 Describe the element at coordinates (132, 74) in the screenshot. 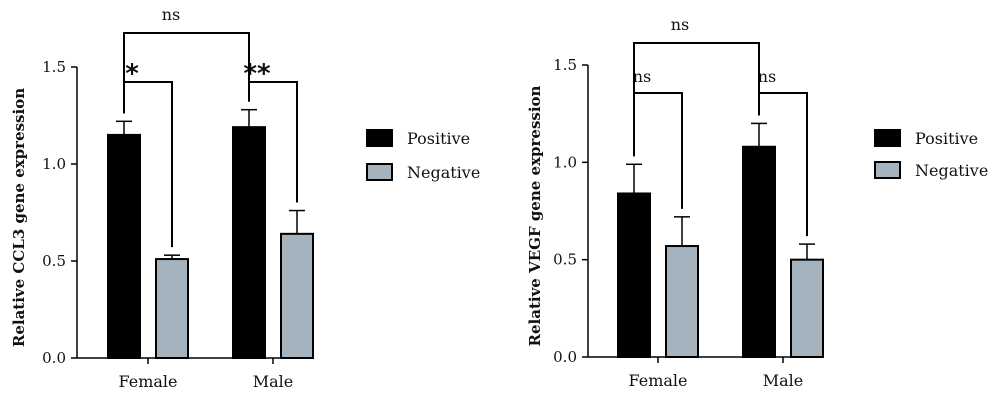

I see `significance-label: *` at that location.